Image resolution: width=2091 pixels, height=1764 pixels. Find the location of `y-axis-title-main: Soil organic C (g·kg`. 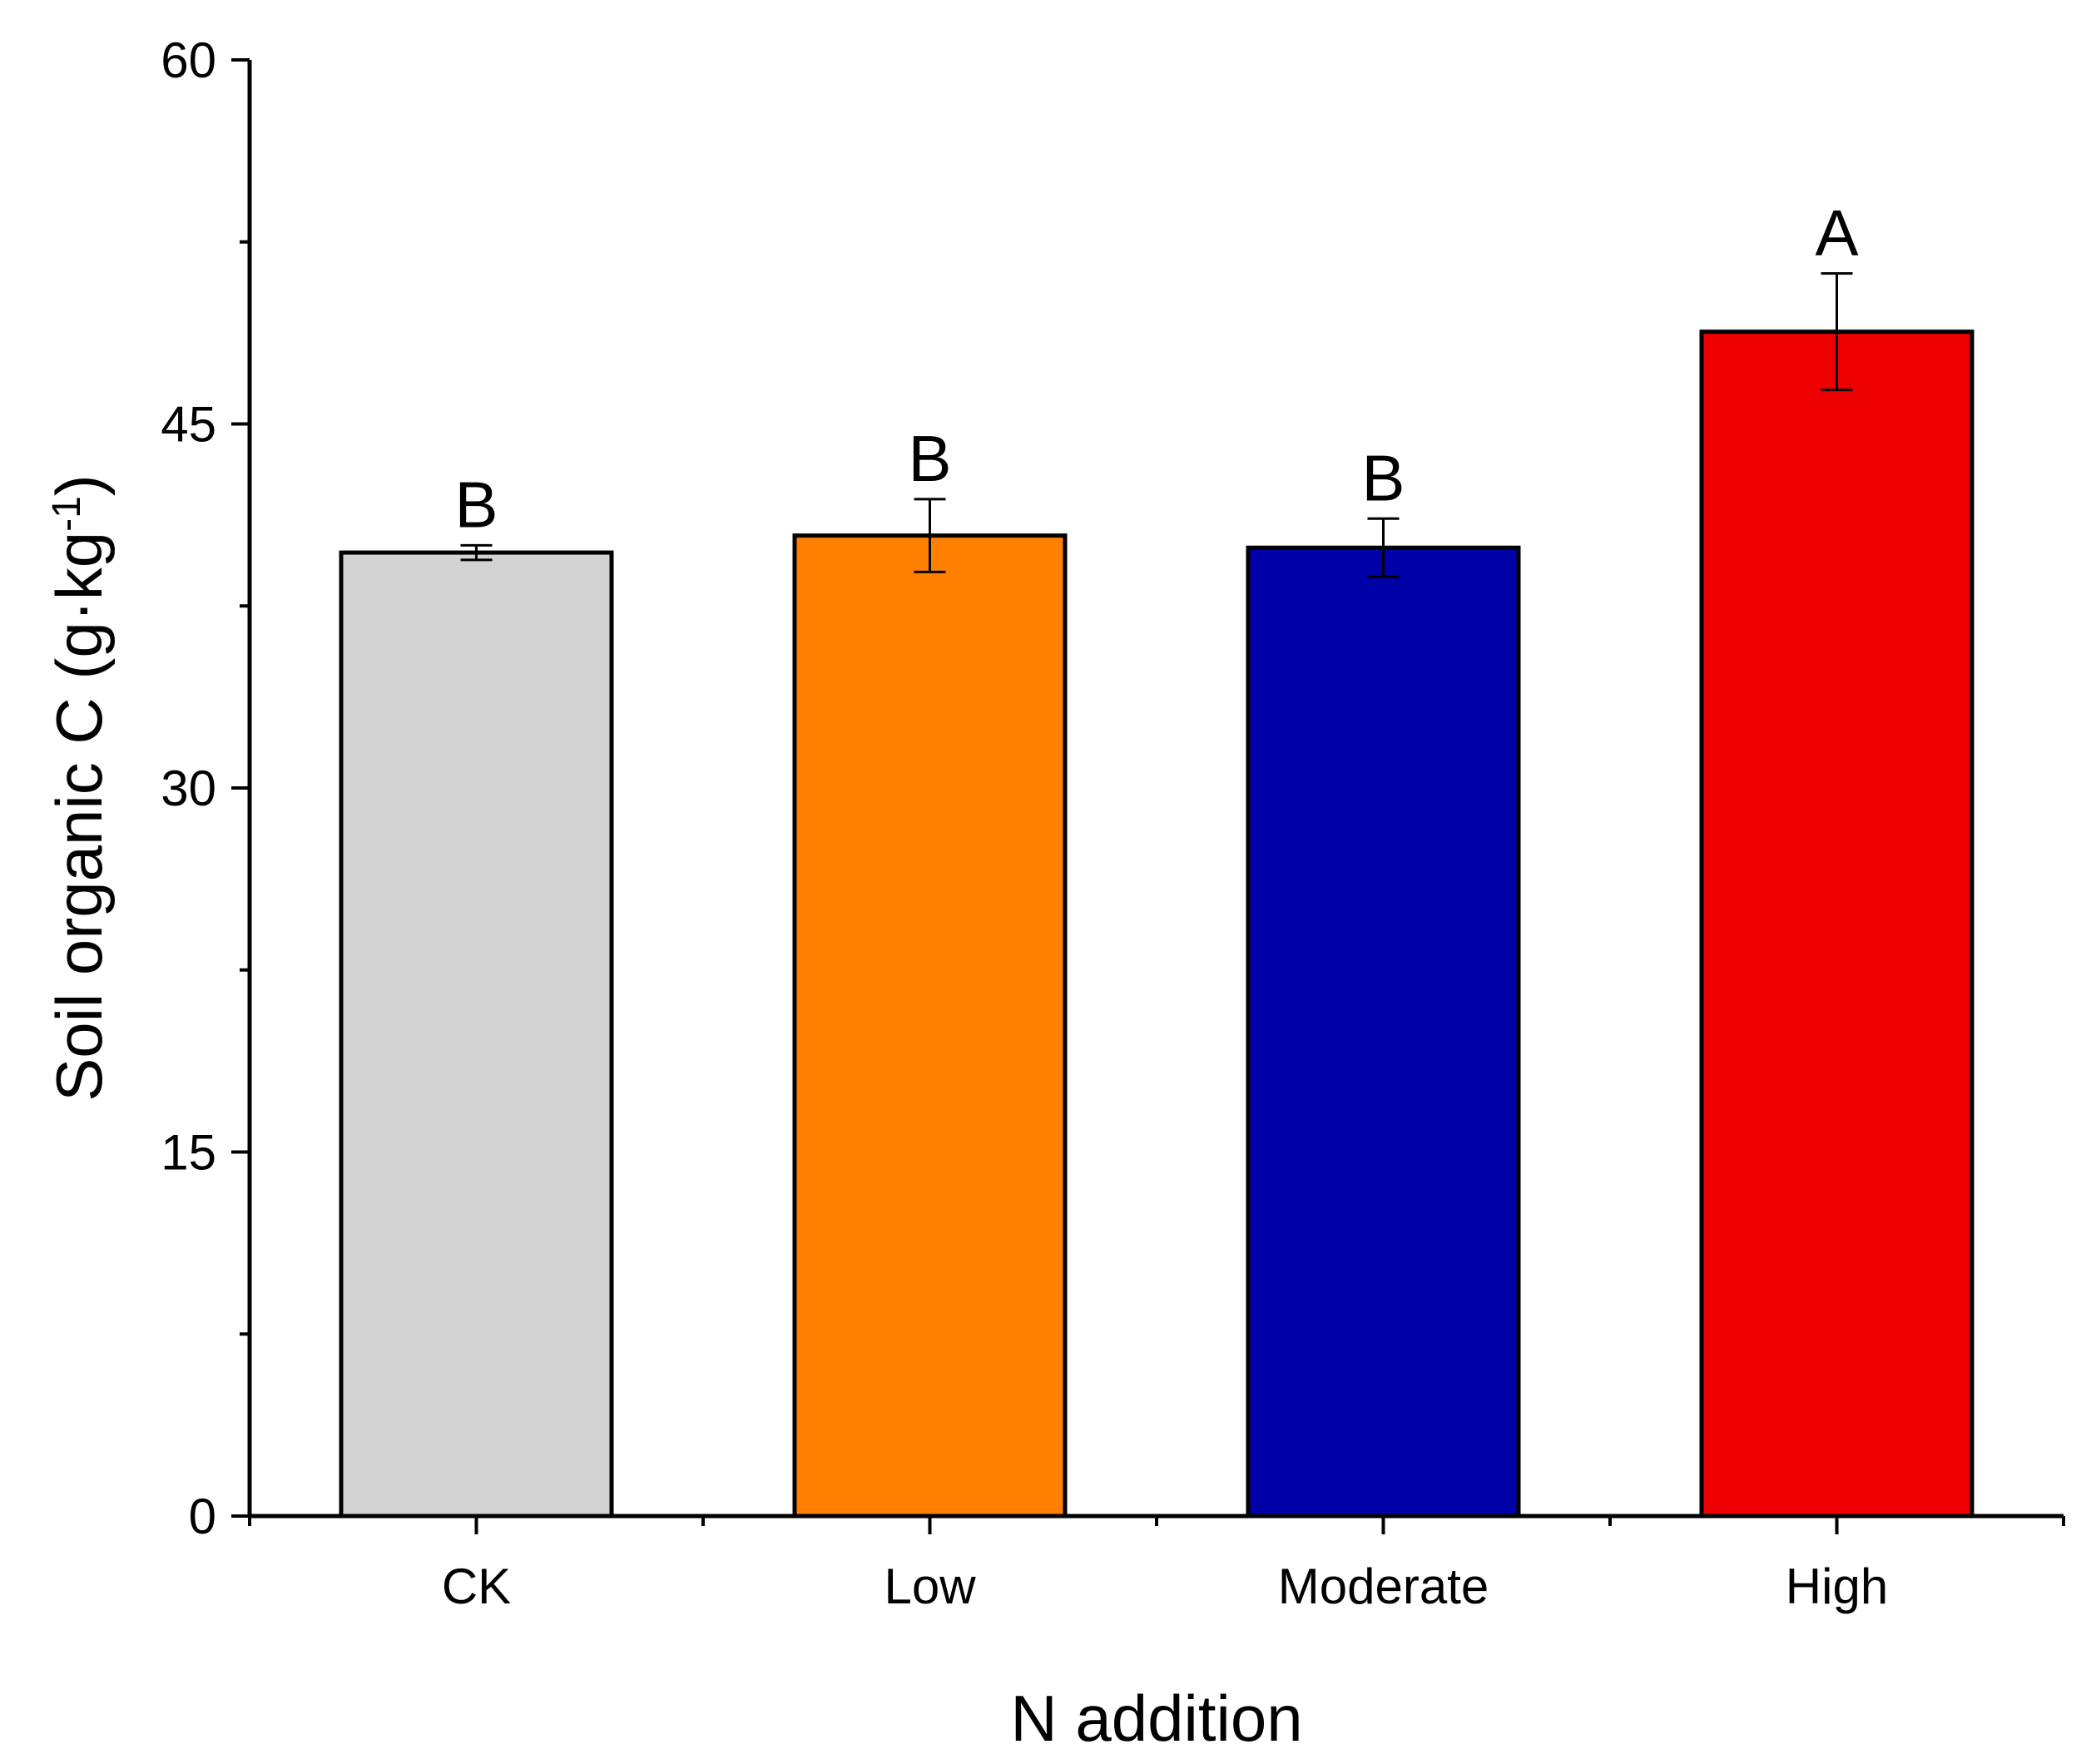

y-axis-title-main: Soil organic C (g·kg is located at coordinates (79, 817).